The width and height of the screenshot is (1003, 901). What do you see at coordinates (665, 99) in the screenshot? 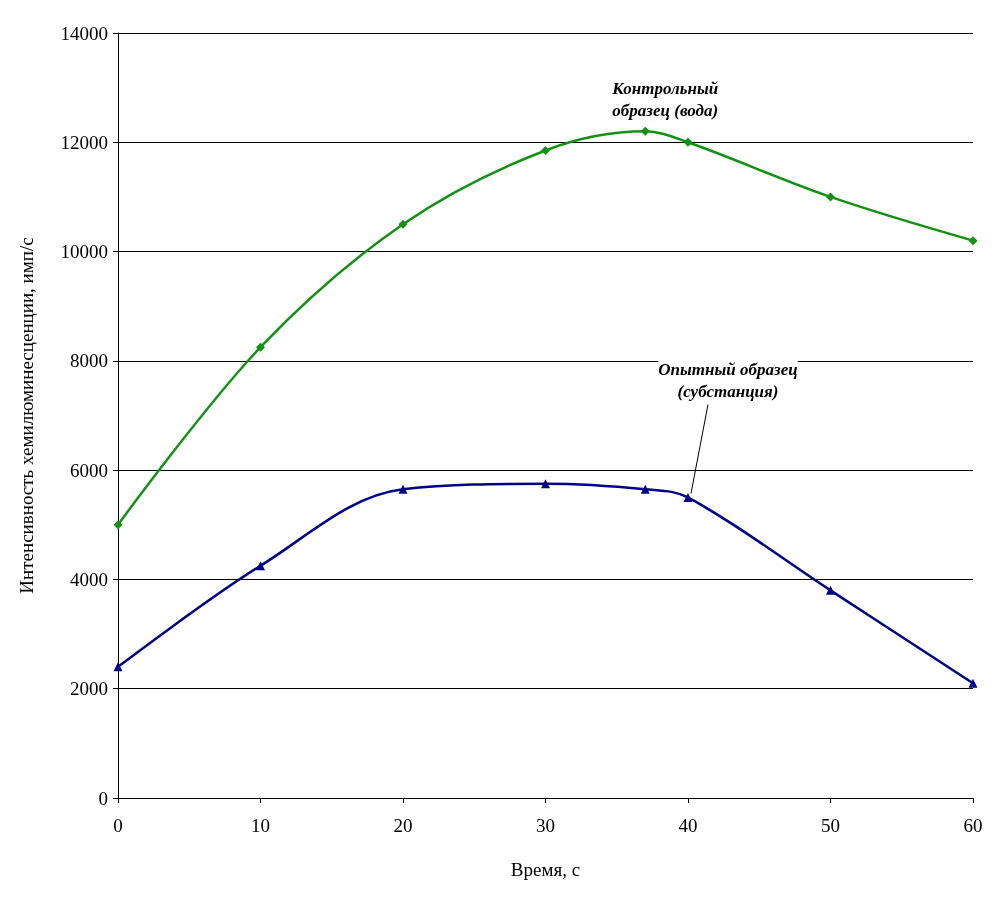
I see `annotation: Контрольный образец (вода)` at bounding box center [665, 99].